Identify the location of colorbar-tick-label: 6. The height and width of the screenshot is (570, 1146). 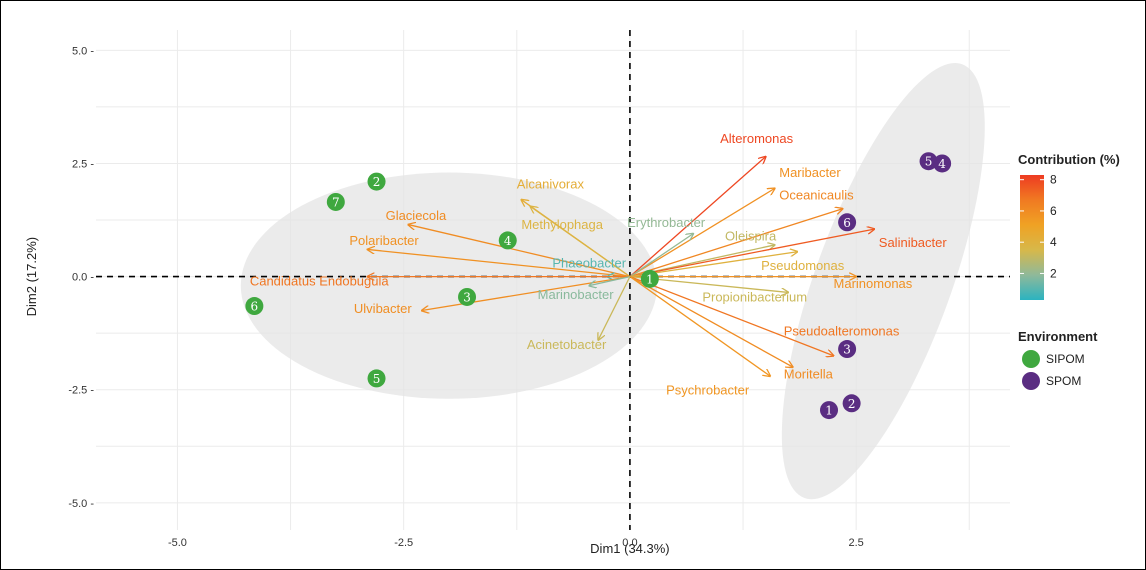
(1053, 211).